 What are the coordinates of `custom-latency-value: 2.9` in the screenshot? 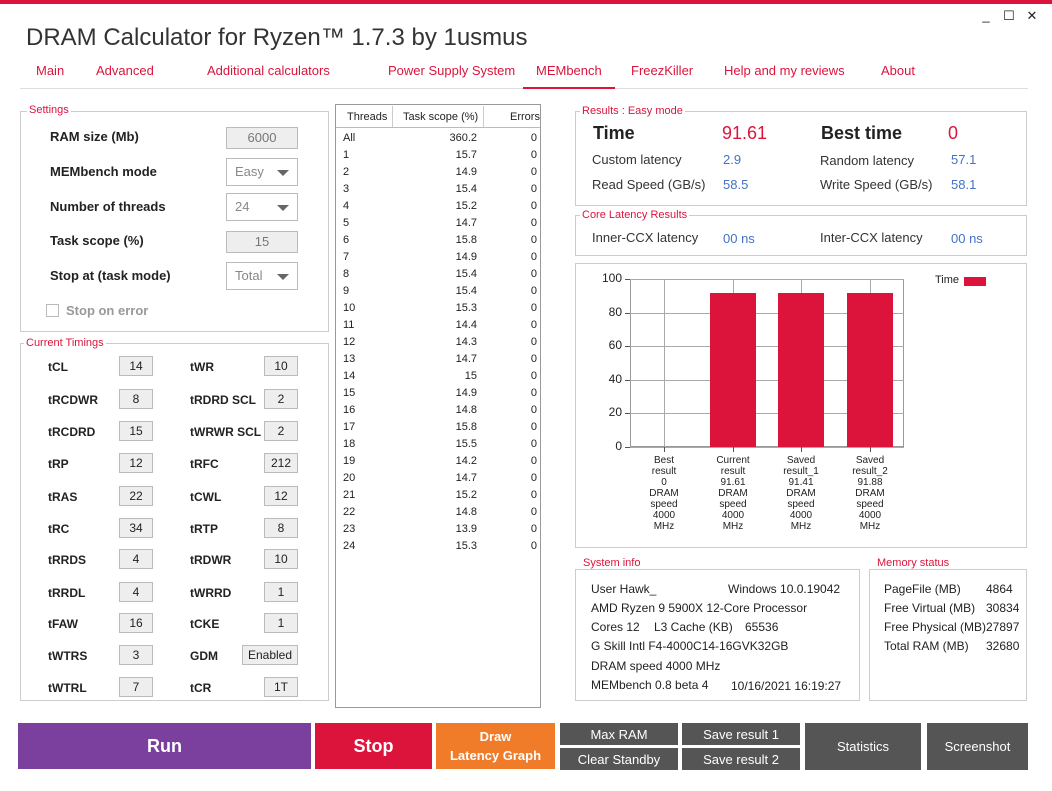 It's located at (732, 159).